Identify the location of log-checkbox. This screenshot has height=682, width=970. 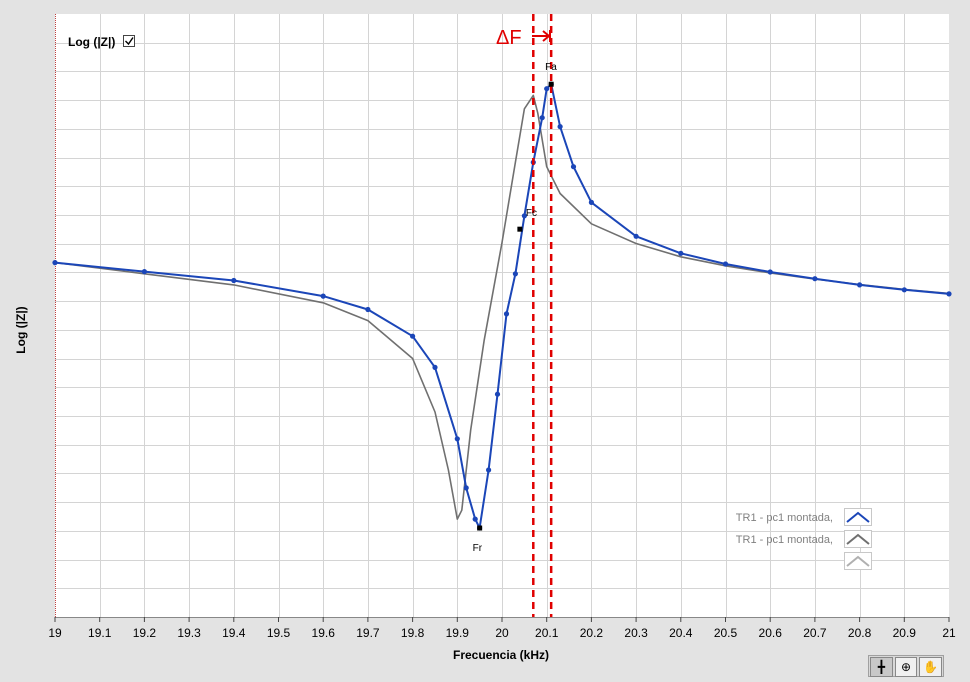
(129, 41).